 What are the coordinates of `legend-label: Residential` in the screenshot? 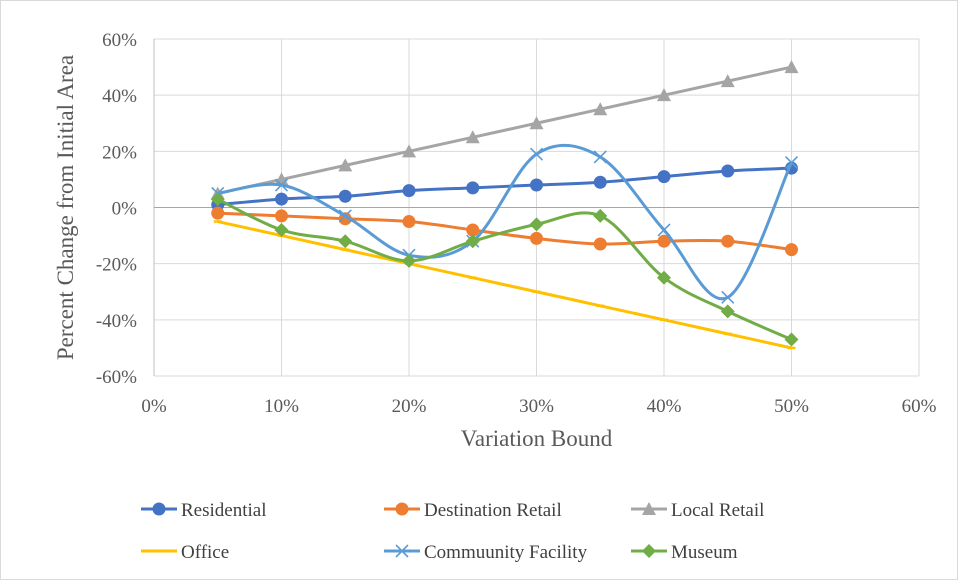 It's located at (223, 510).